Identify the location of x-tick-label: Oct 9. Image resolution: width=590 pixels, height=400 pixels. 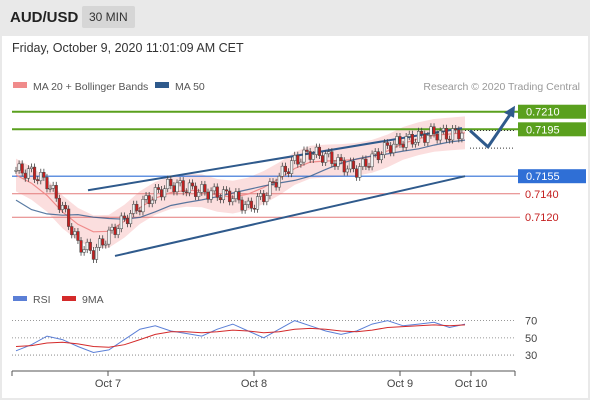
(400, 384).